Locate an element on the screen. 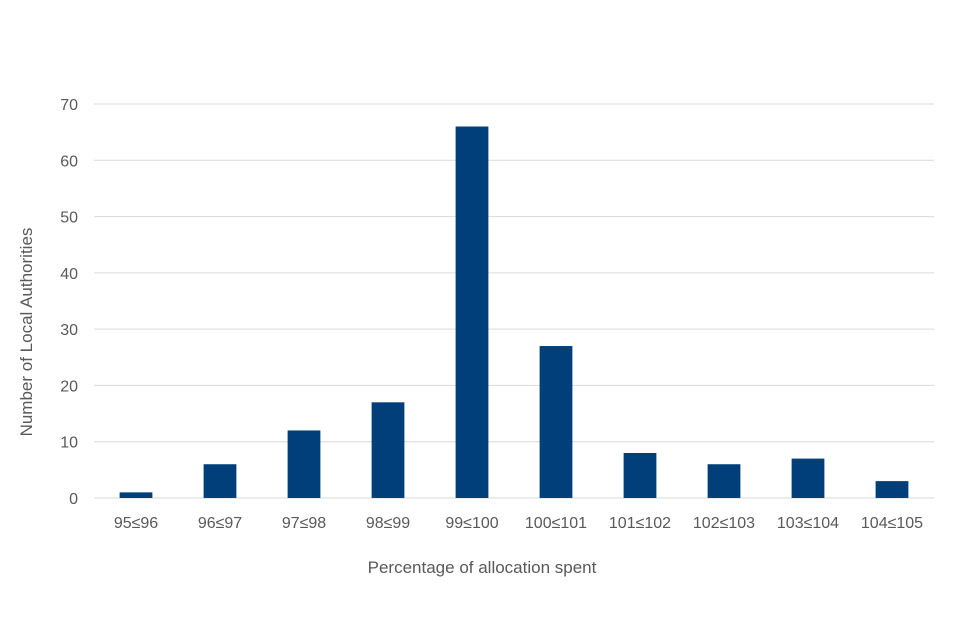  y-tick-label: 50 is located at coordinates (69, 218).